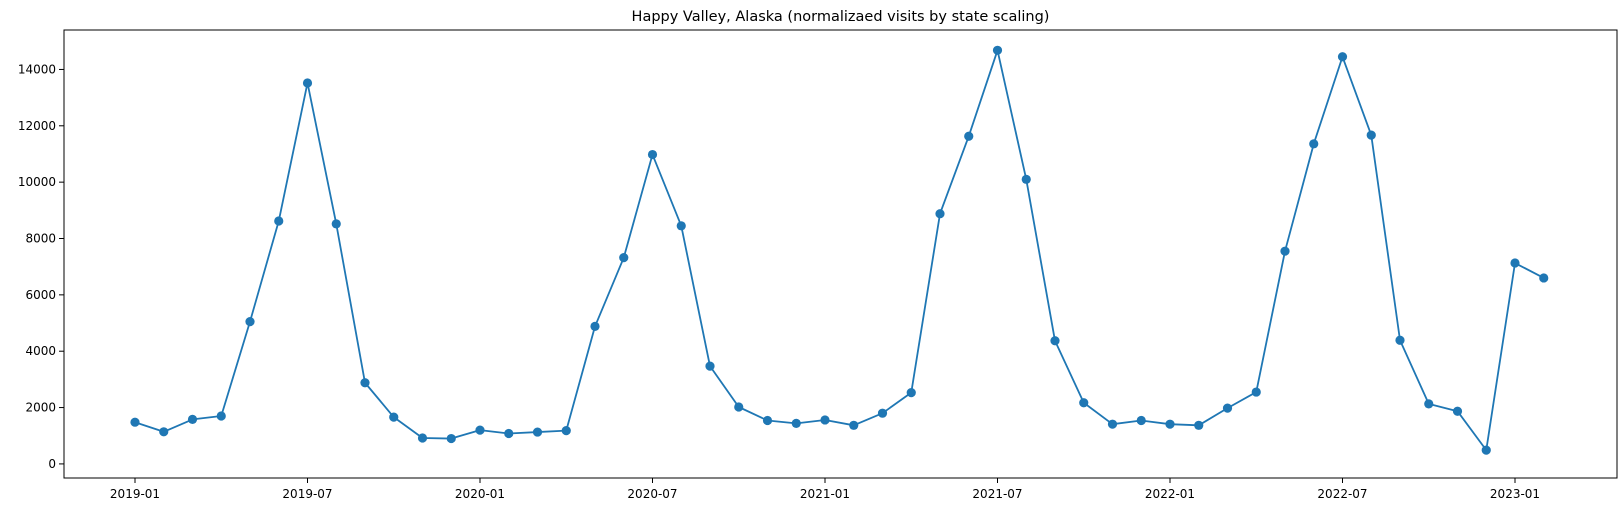 The image size is (1624, 526). Describe the element at coordinates (825, 494) in the screenshot. I see `x-tick-label: 2021-01` at that location.